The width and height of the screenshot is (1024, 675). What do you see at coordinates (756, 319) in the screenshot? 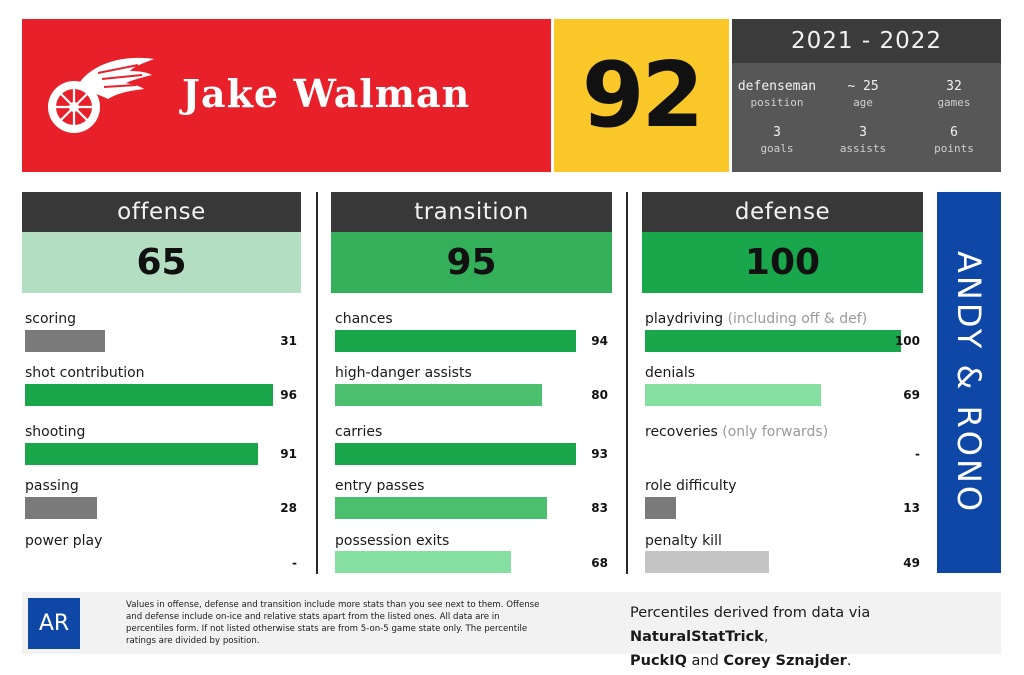
I see `stat-label-playdriving: playdriving (including off & def)` at bounding box center [756, 319].